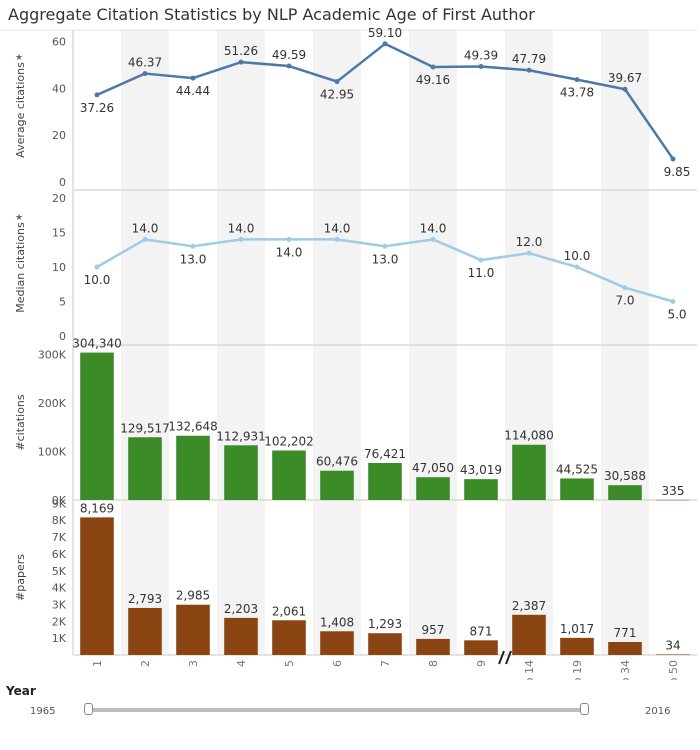 This screenshot has height=750, width=700. Describe the element at coordinates (625, 633) in the screenshot. I see `data-label: 771` at that location.